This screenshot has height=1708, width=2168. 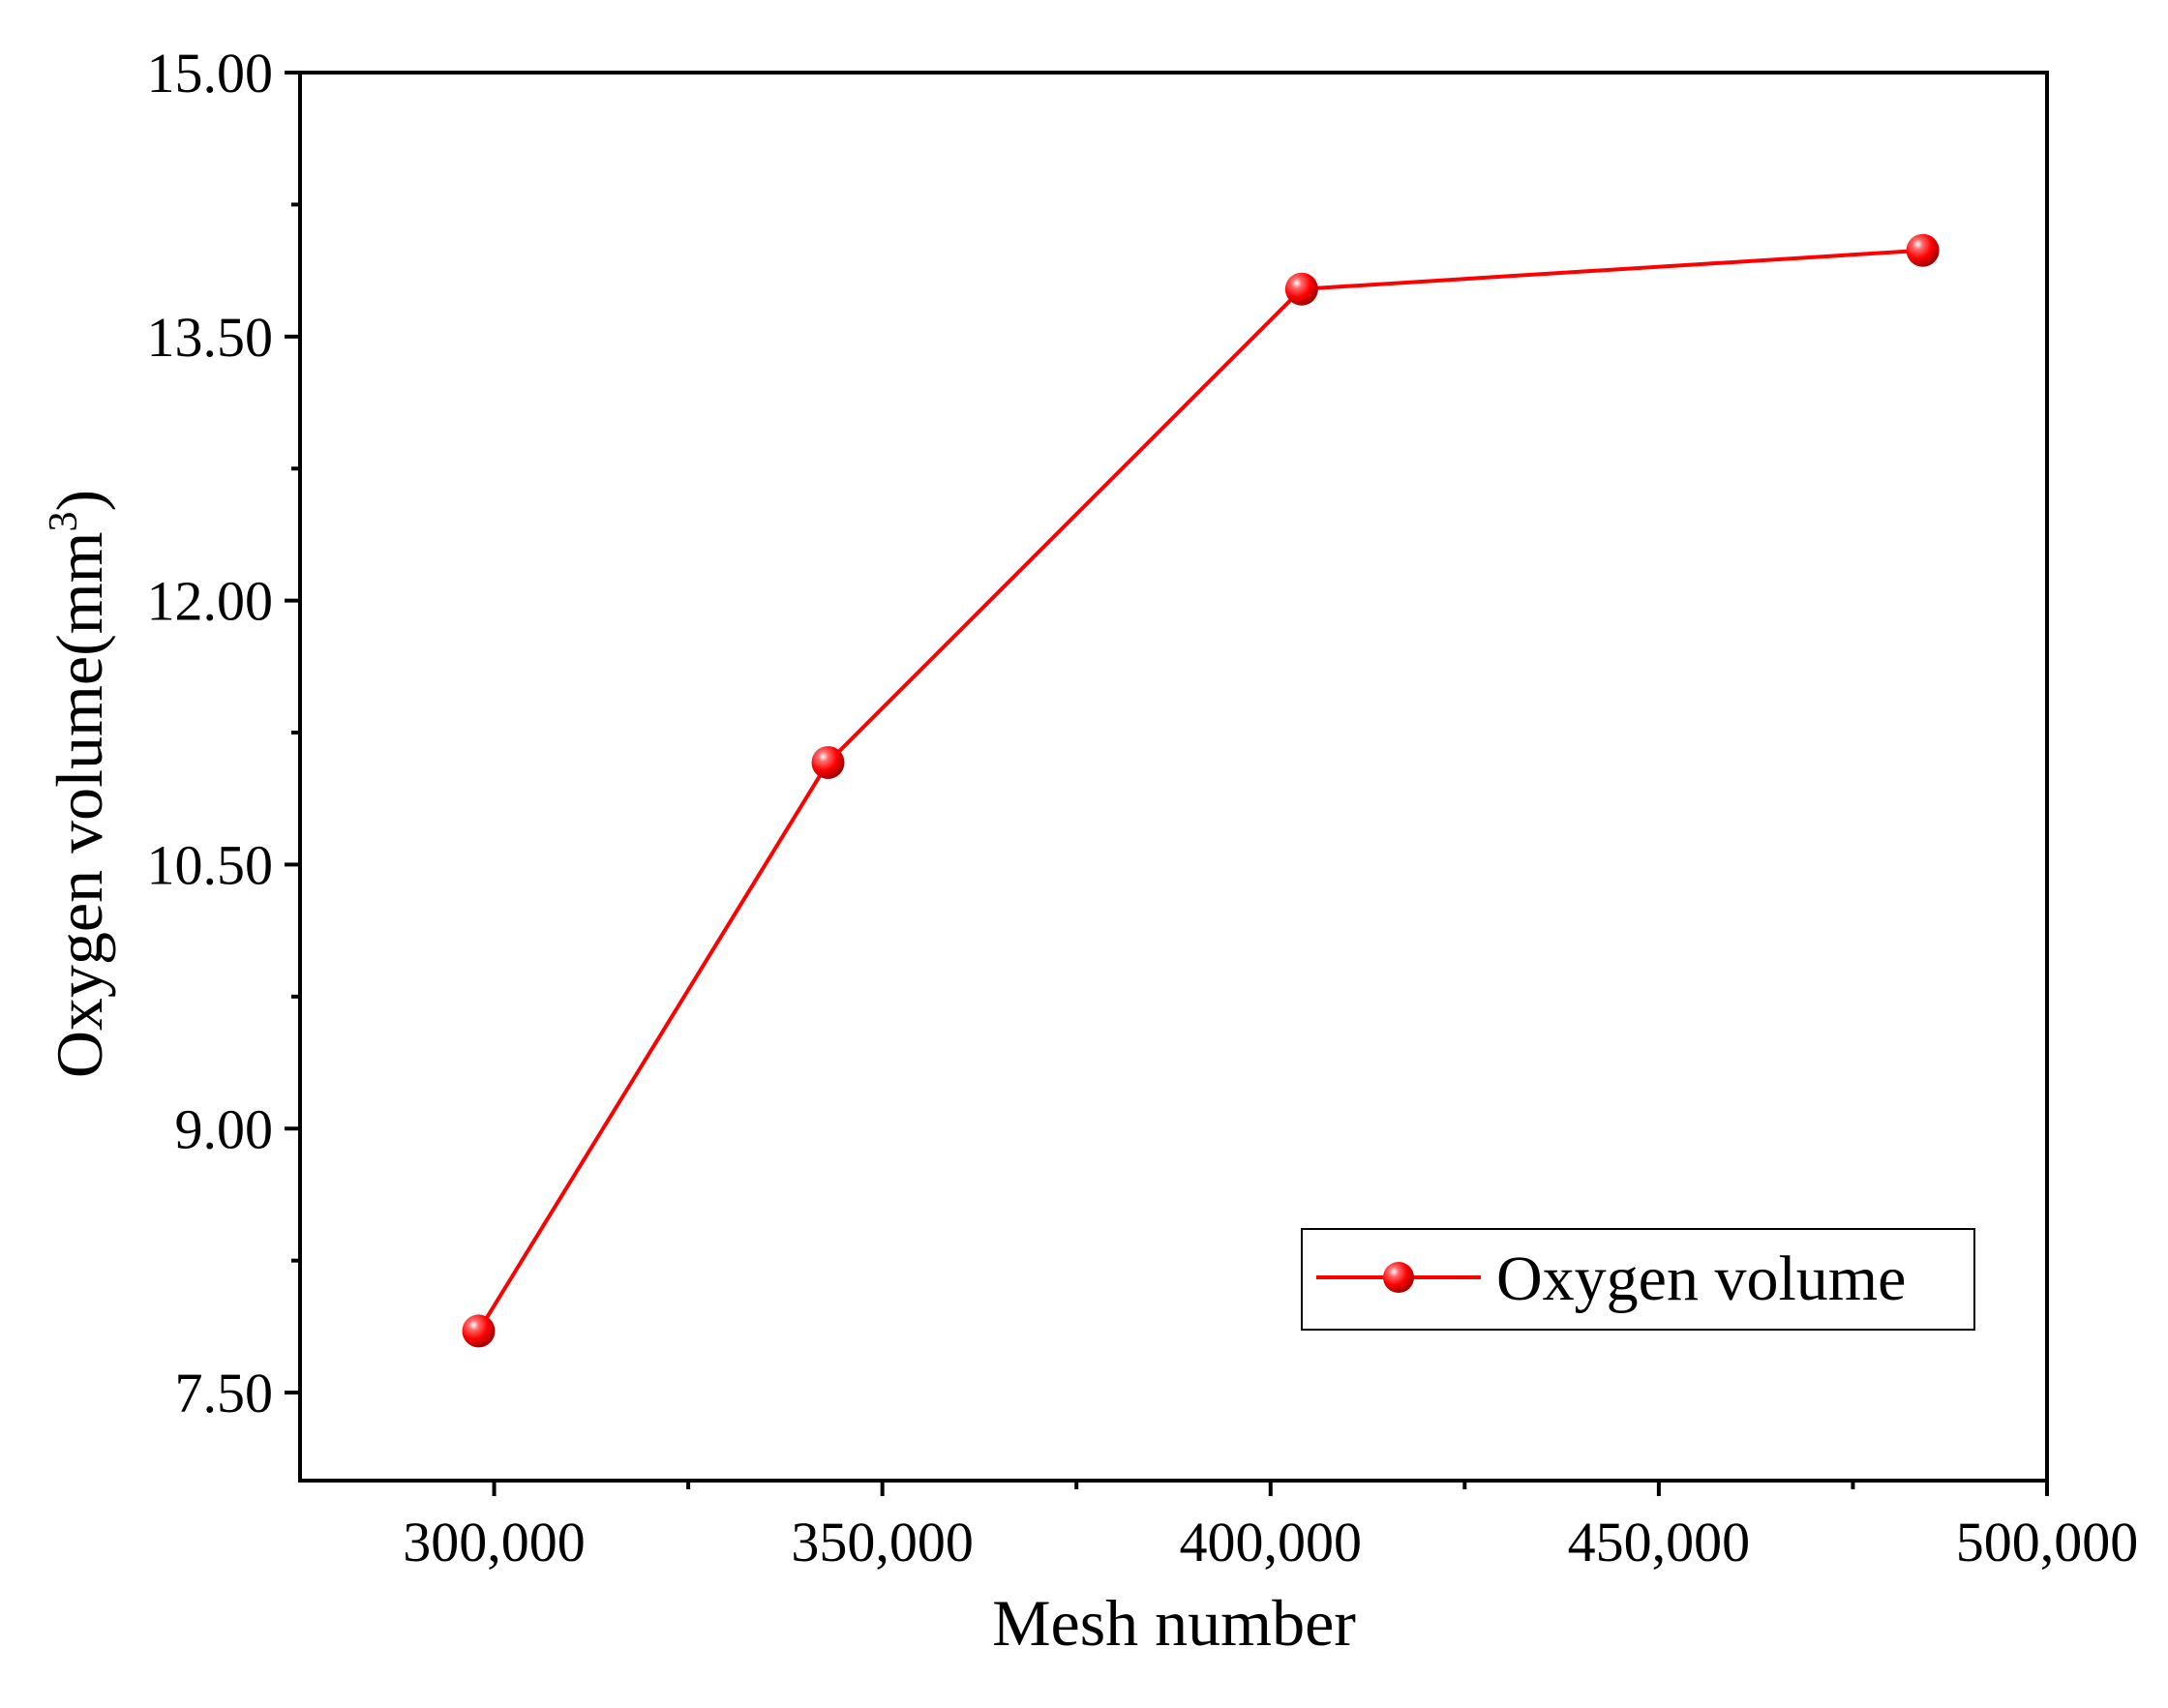 I want to click on y-tick-label: 7.50, so click(x=224, y=1393).